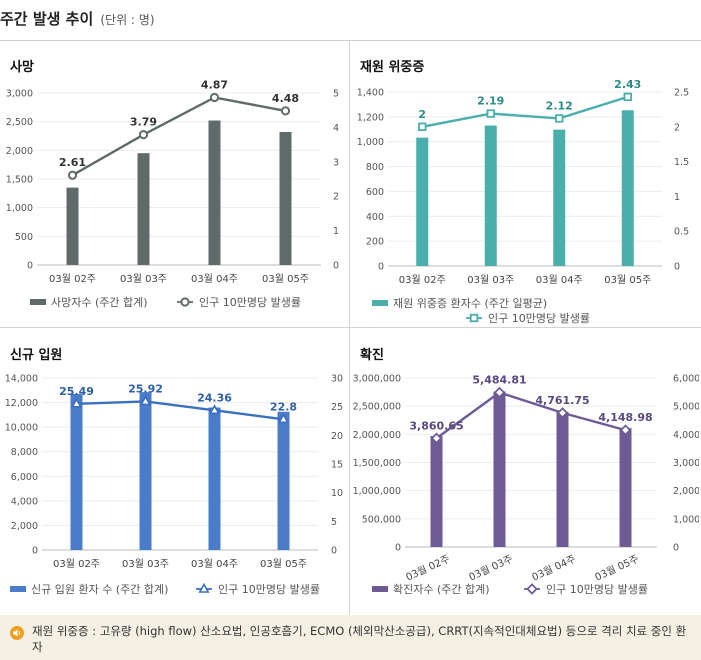 This screenshot has height=660, width=701. What do you see at coordinates (372, 355) in the screenshot?
I see `chart-title: 확진` at bounding box center [372, 355].